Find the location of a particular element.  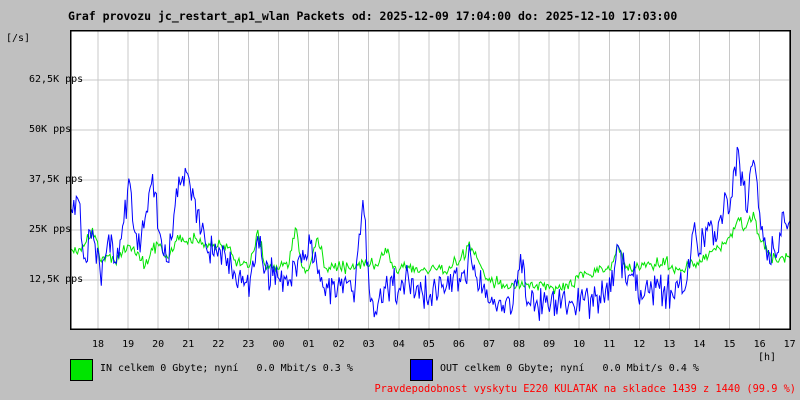

x-tick-label: 18 is located at coordinates (98, 344).